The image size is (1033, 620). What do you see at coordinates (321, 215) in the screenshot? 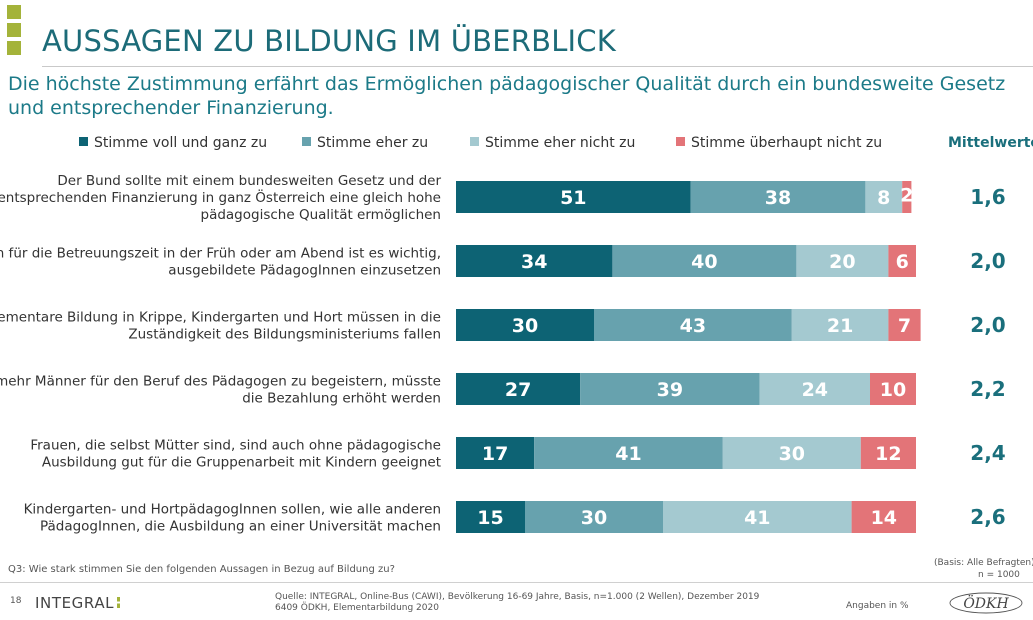
I see `statement-label: pädagogische Qualität ermöglichen` at bounding box center [321, 215].